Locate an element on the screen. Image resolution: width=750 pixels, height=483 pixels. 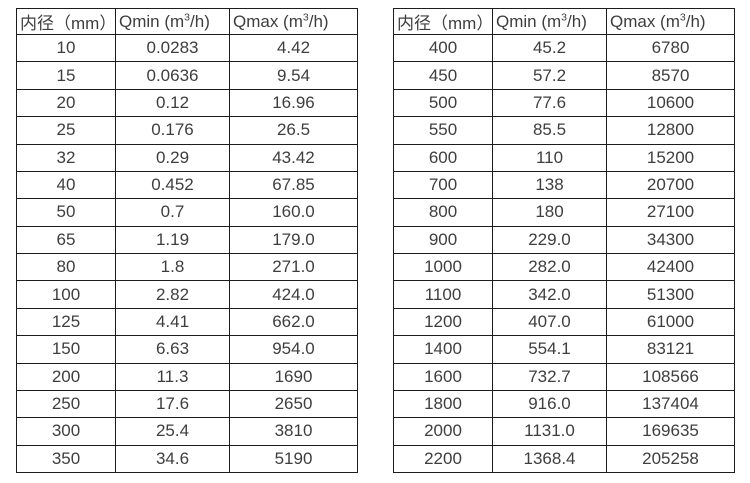
cell: 16.96 is located at coordinates (293, 103).